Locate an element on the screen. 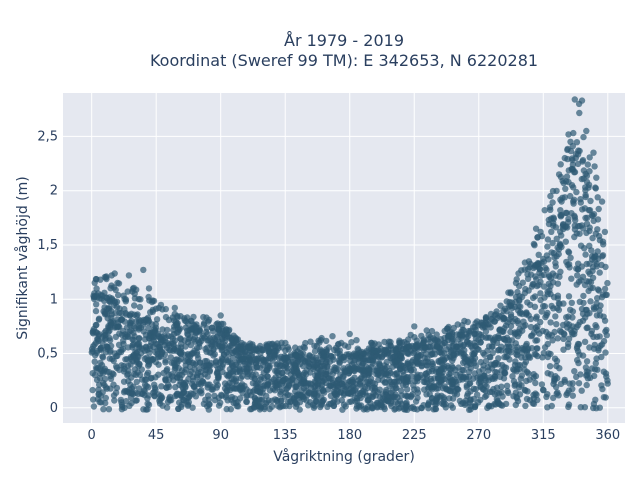 Image resolution: width=640 pixels, height=480 pixels. chart-title-line1: År 1979 - 2019 is located at coordinates (344, 40).